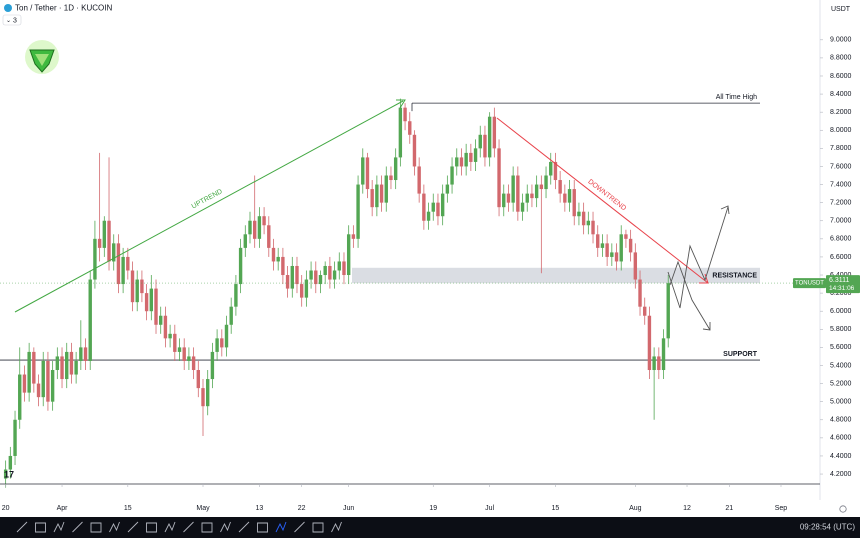 The height and width of the screenshot is (538, 860). I want to click on x-tick-label: 21, so click(729, 508).